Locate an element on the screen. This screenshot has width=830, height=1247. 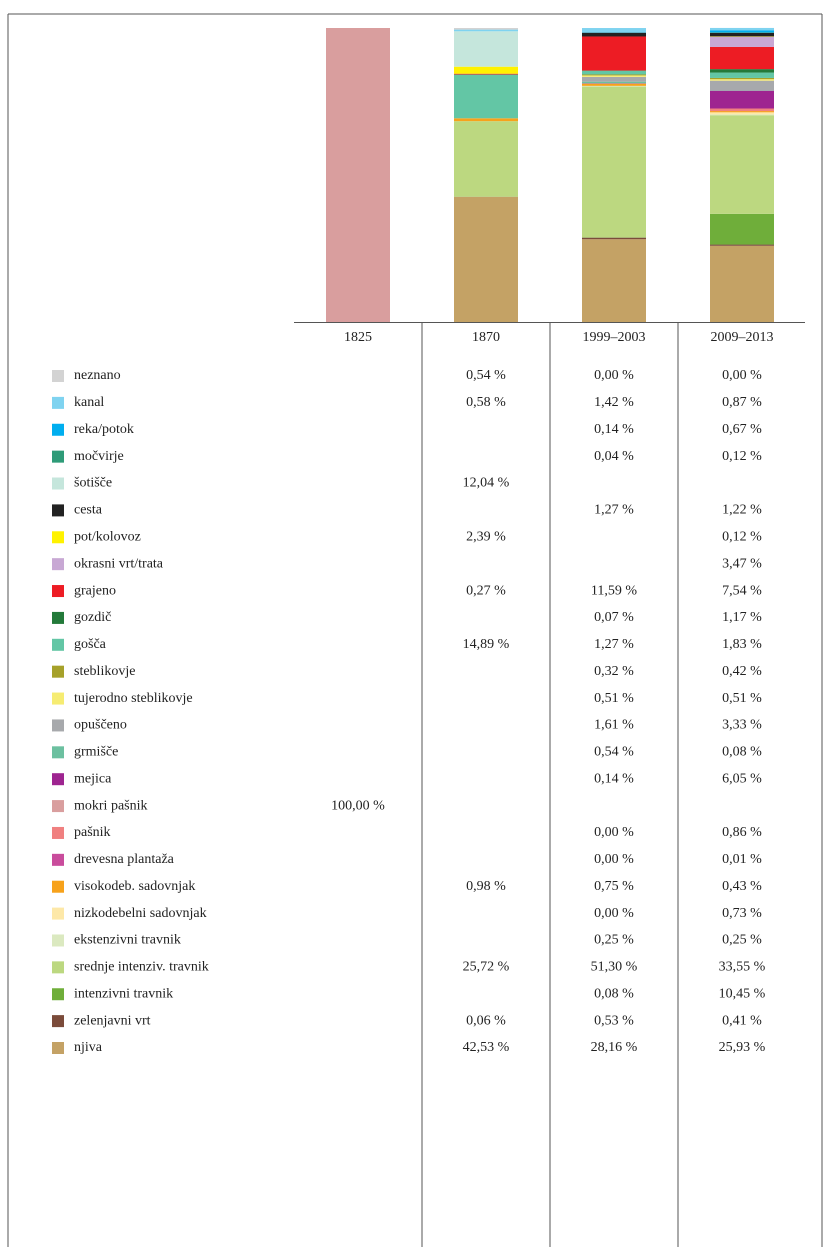
column-header: 1870 is located at coordinates (486, 337).